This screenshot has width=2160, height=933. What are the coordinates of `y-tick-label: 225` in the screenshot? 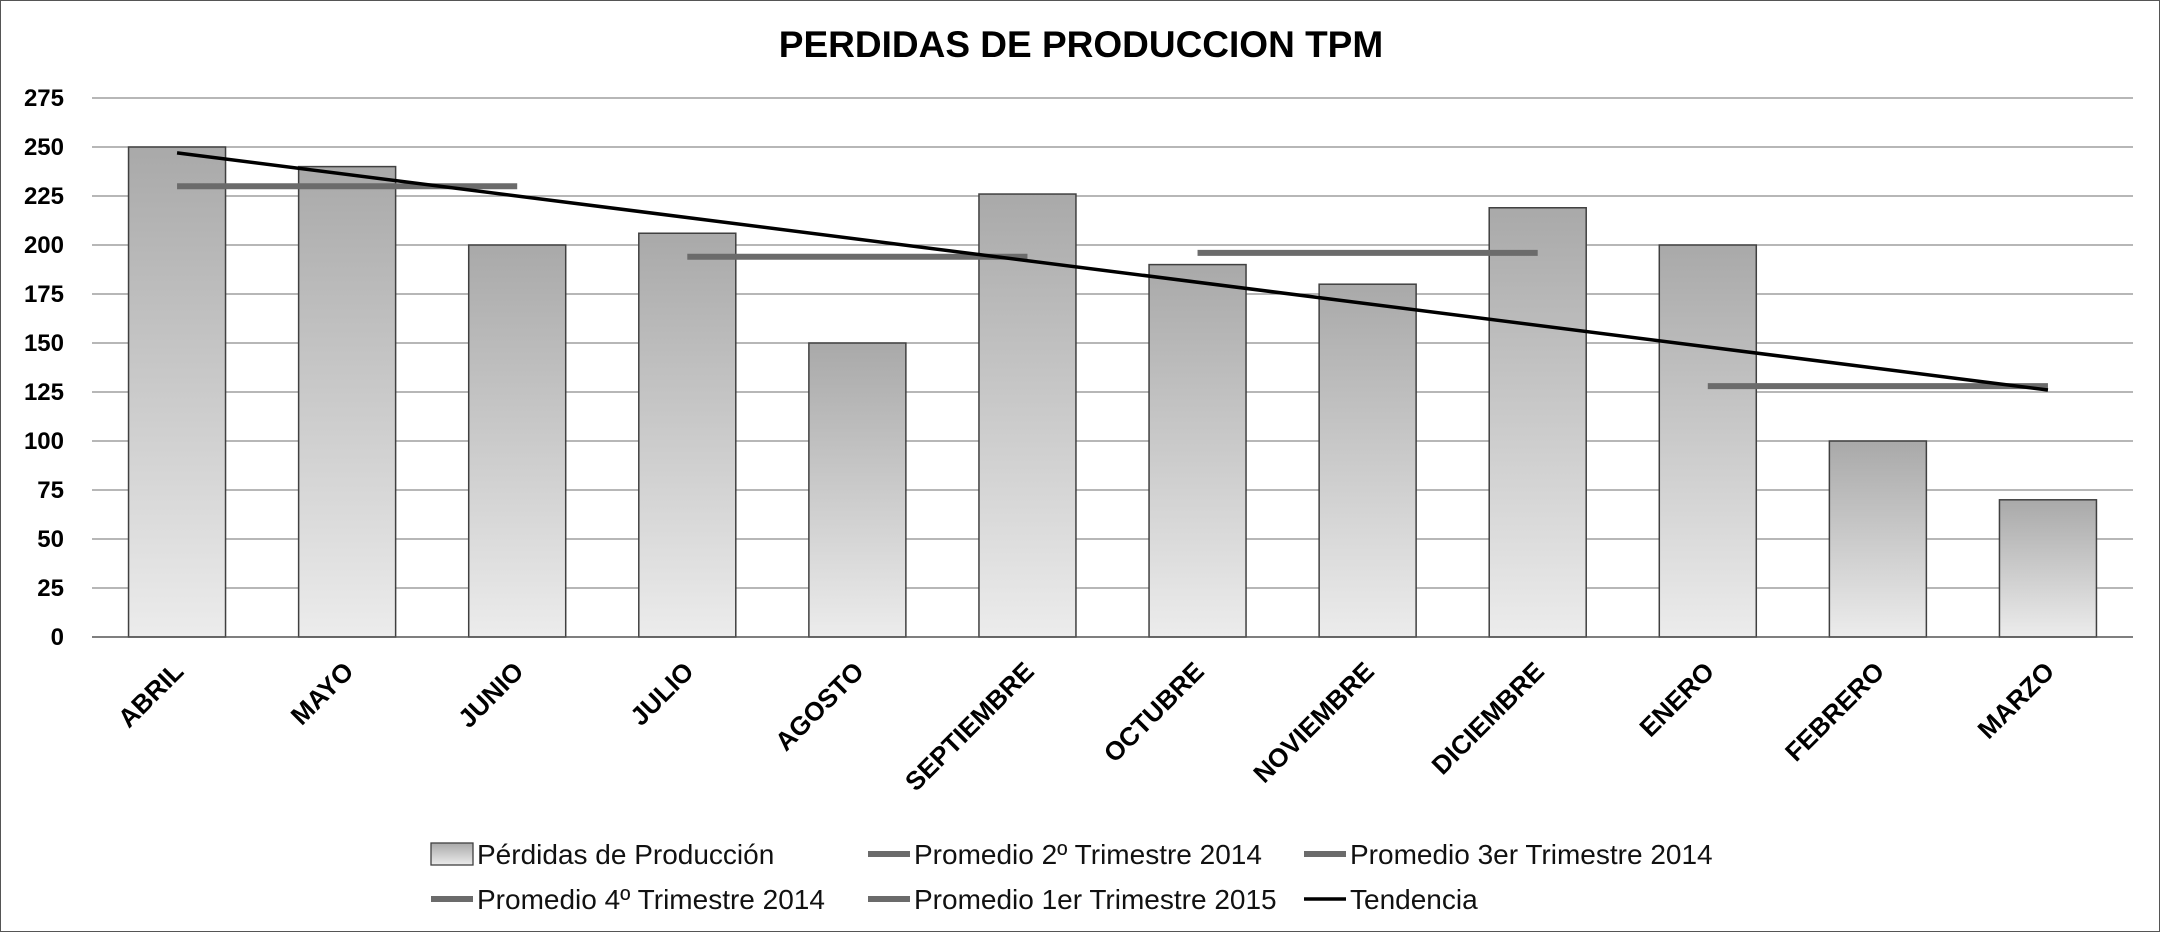 It's located at (44, 196).